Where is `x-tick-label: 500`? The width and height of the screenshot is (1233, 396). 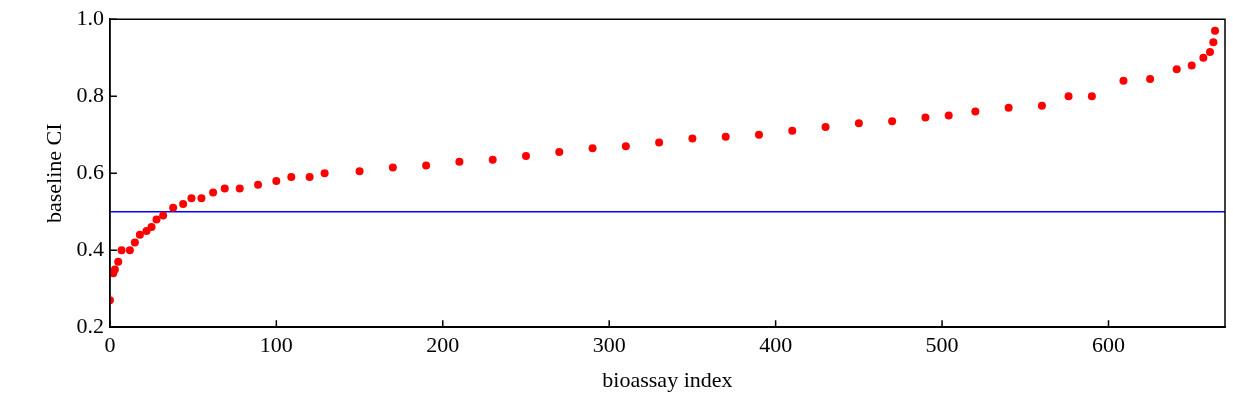 x-tick-label: 500 is located at coordinates (942, 345).